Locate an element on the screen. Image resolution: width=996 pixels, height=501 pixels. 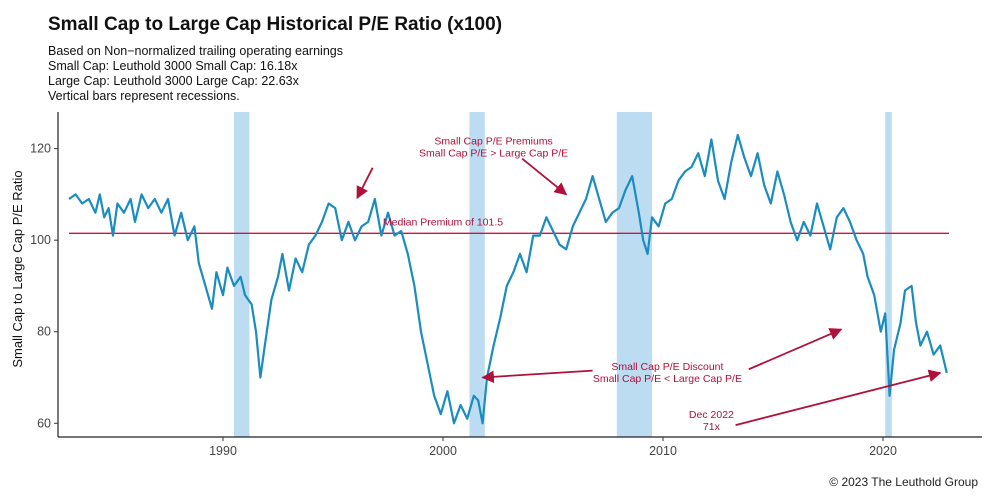
y-tick-label: 80 is located at coordinates (44, 332).